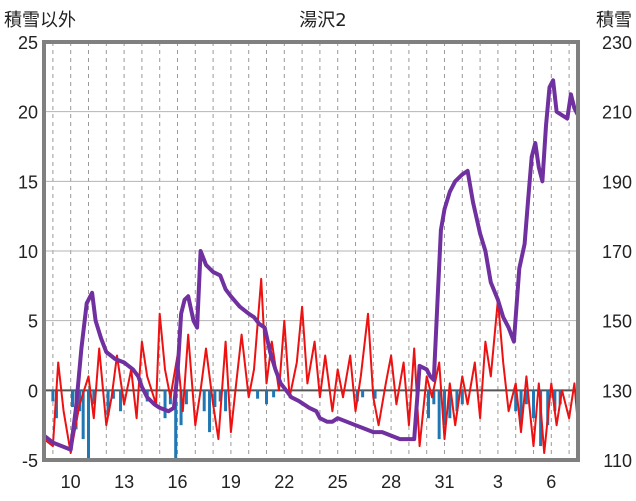 The height and width of the screenshot is (501, 636). I want to click on y-right-tick-label: 150, so click(617, 322).